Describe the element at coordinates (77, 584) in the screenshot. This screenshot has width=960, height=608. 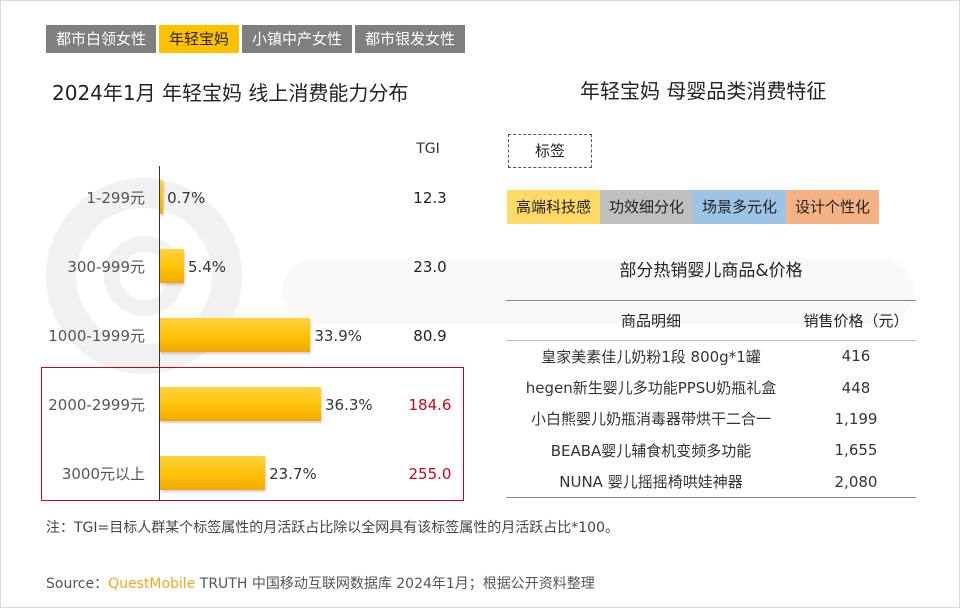
I see `source-prefix: Source：` at that location.